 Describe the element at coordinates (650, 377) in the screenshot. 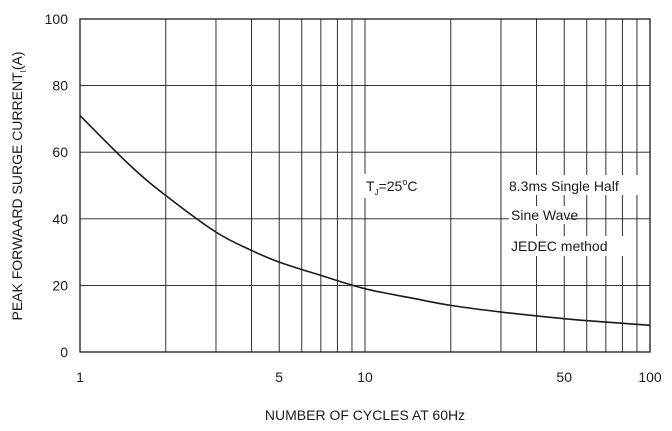

I see `x-tick-label: 100` at that location.